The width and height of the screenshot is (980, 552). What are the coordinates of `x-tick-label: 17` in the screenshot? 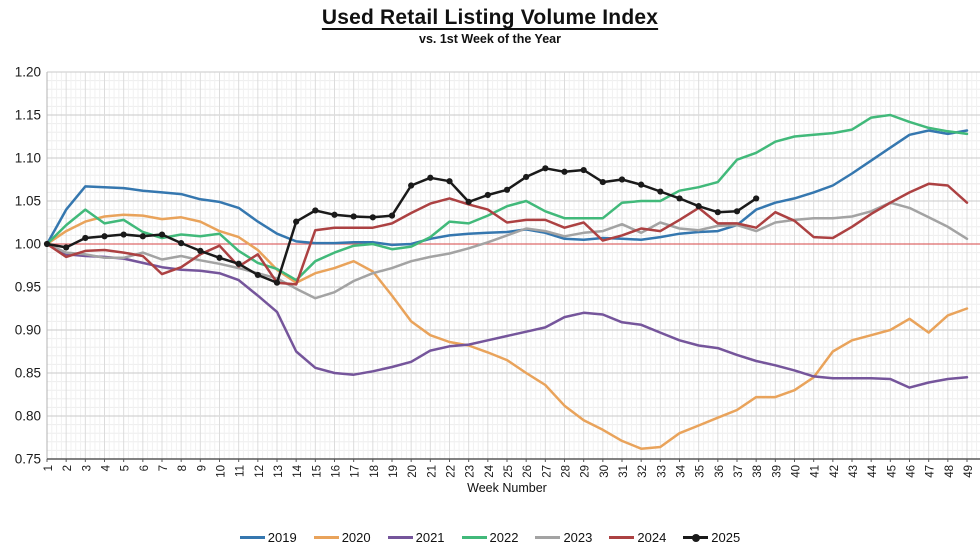 It's located at (356, 471).